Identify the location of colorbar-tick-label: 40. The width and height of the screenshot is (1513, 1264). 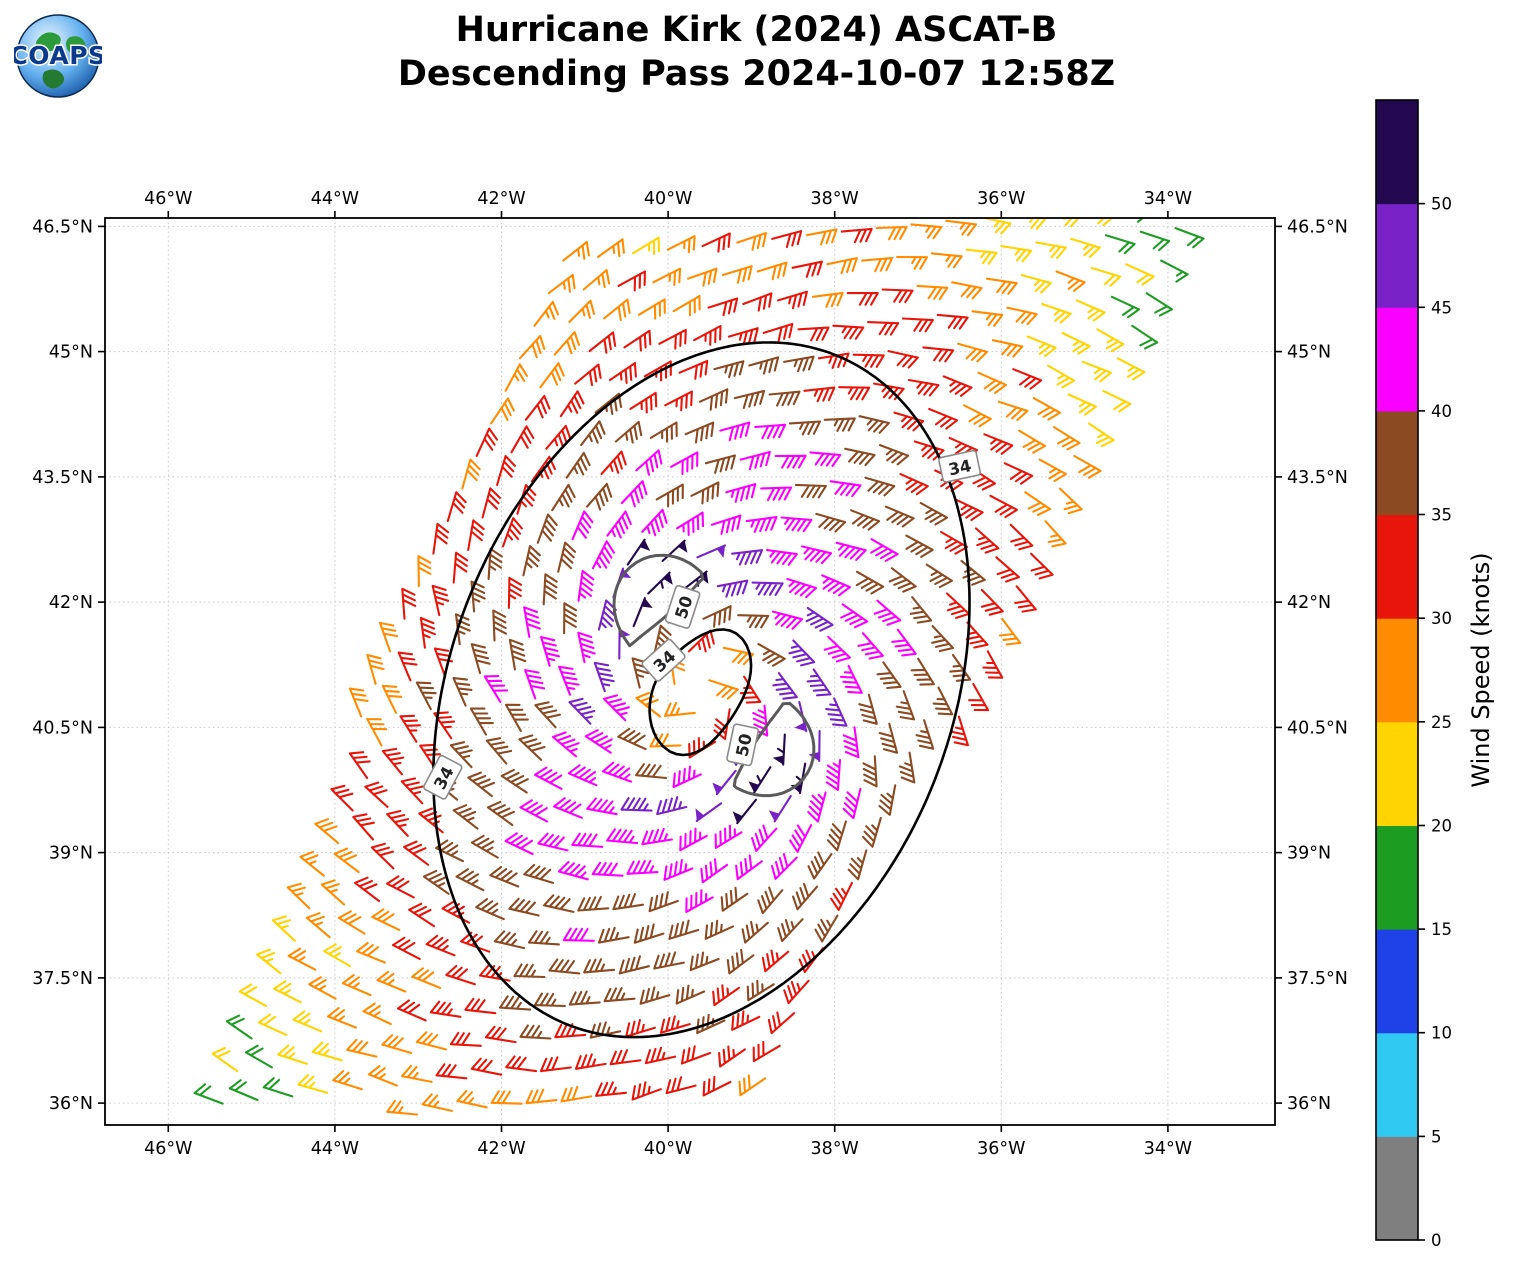
(1441, 411).